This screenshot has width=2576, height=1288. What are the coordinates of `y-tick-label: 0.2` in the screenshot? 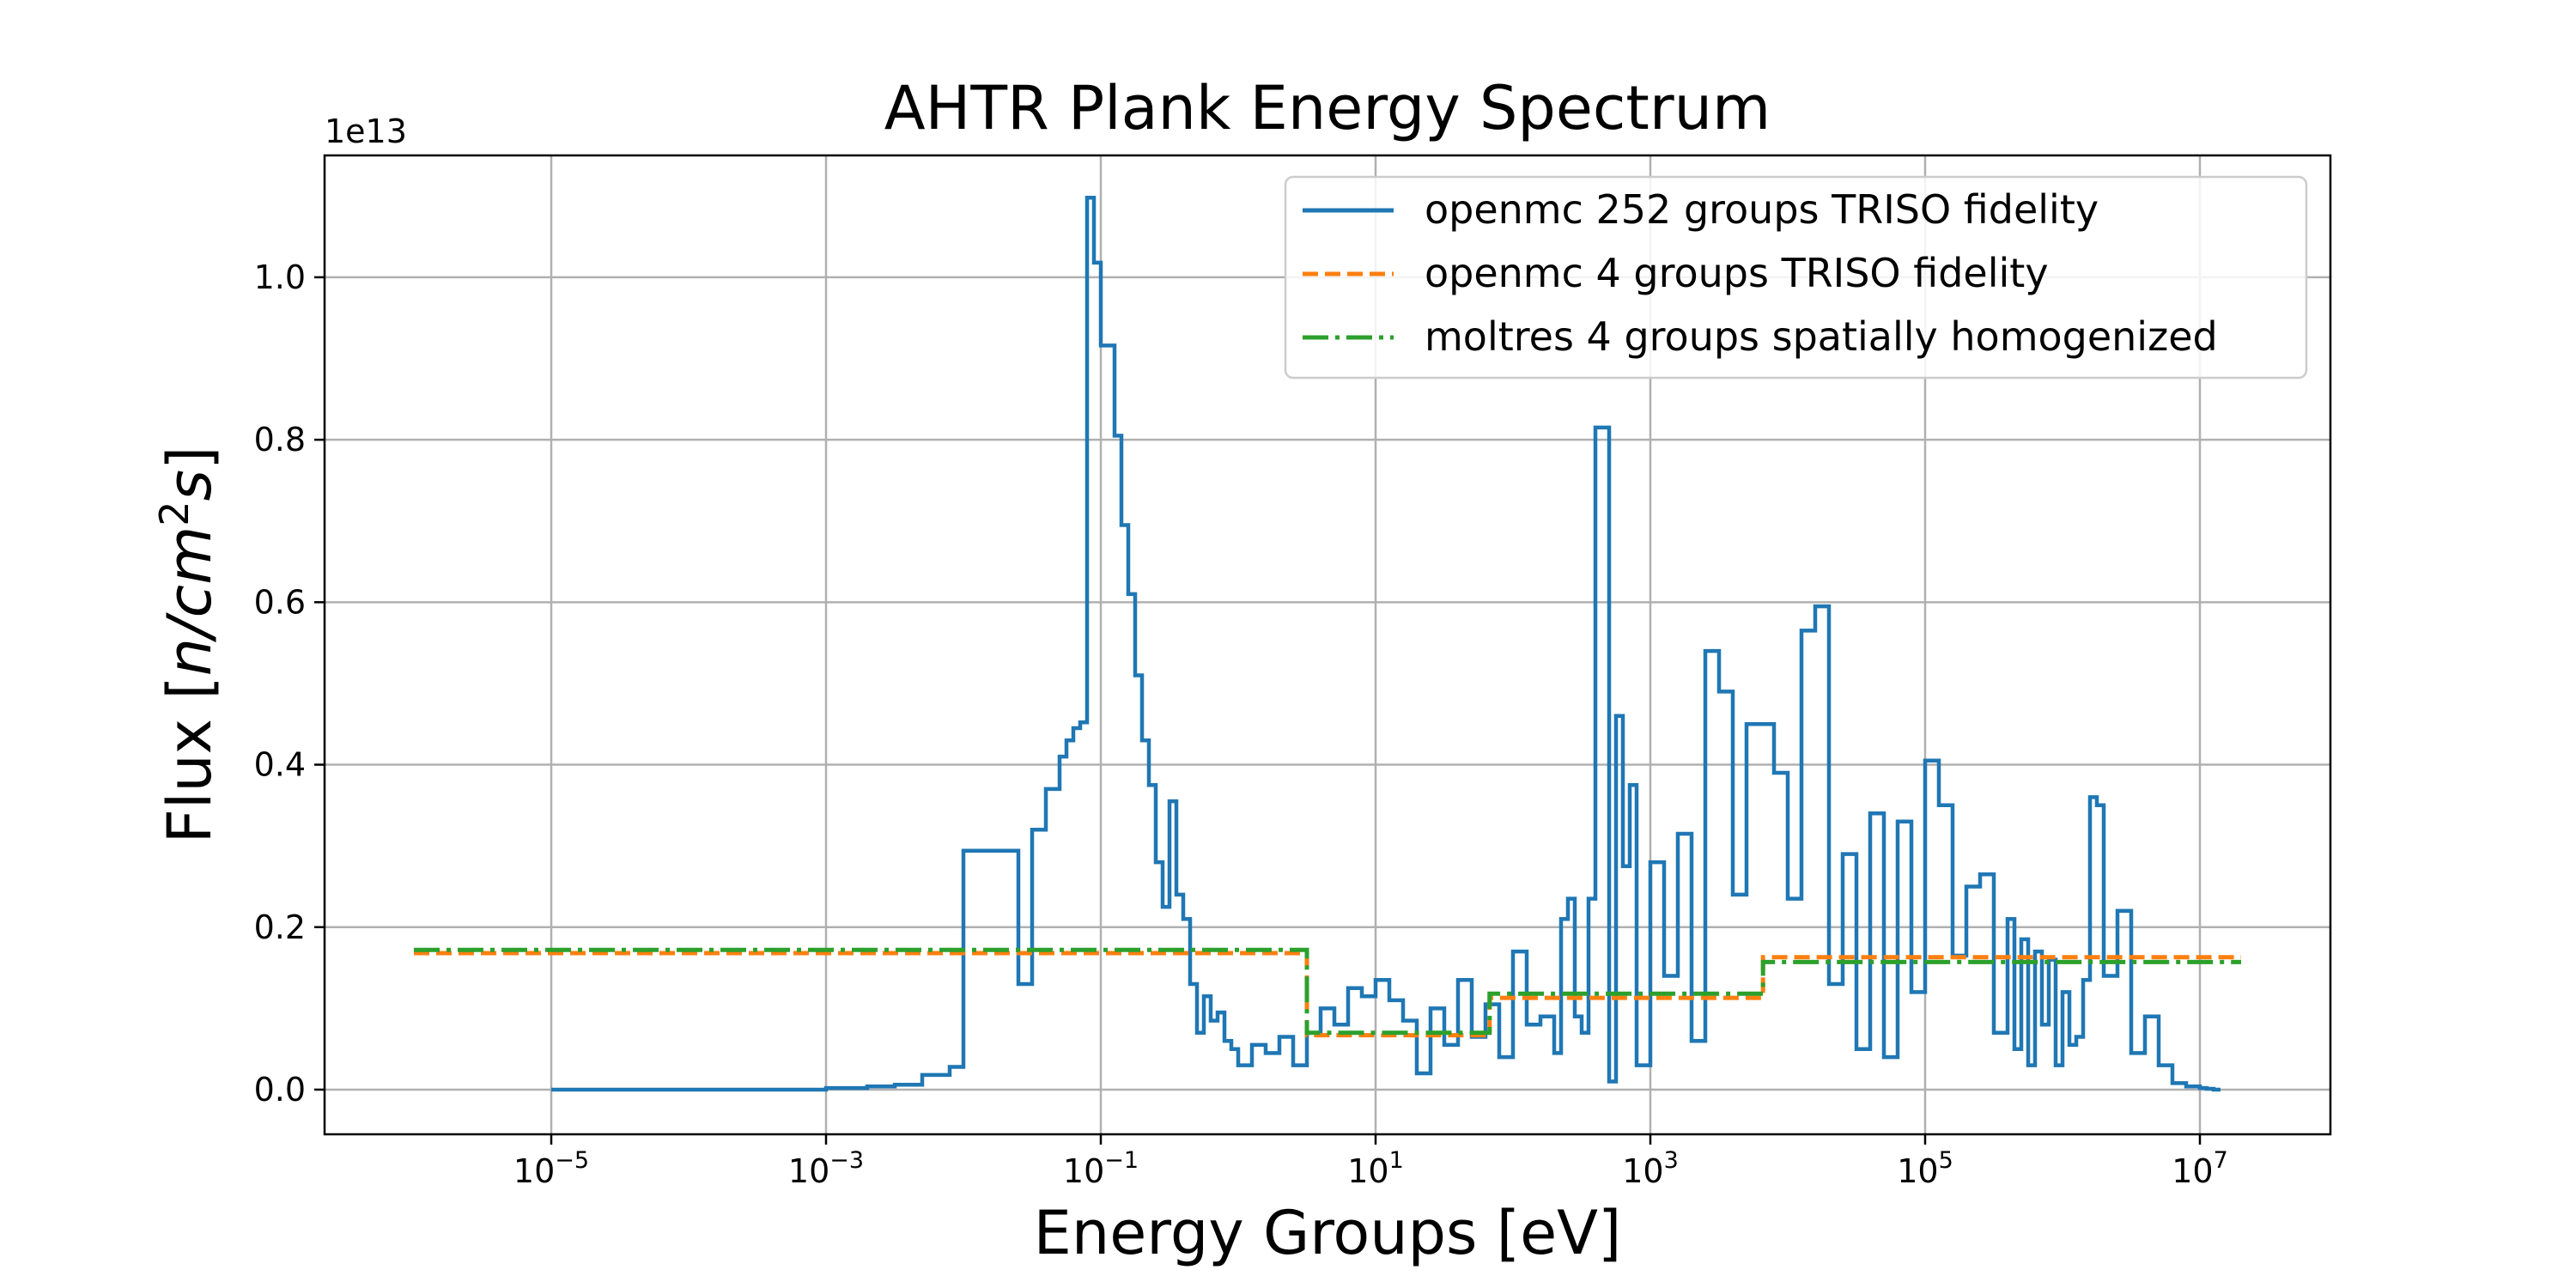 It's located at (280, 927).